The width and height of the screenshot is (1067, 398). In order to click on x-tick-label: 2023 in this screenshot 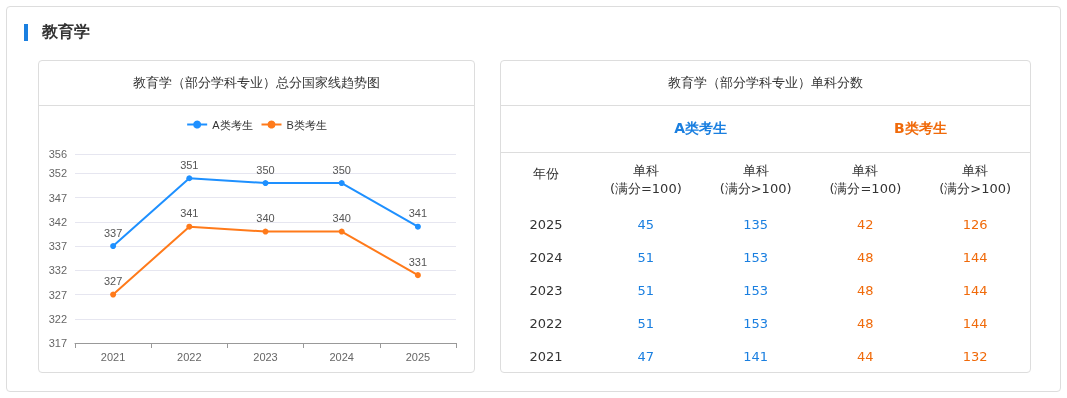, I will do `click(265, 356)`.